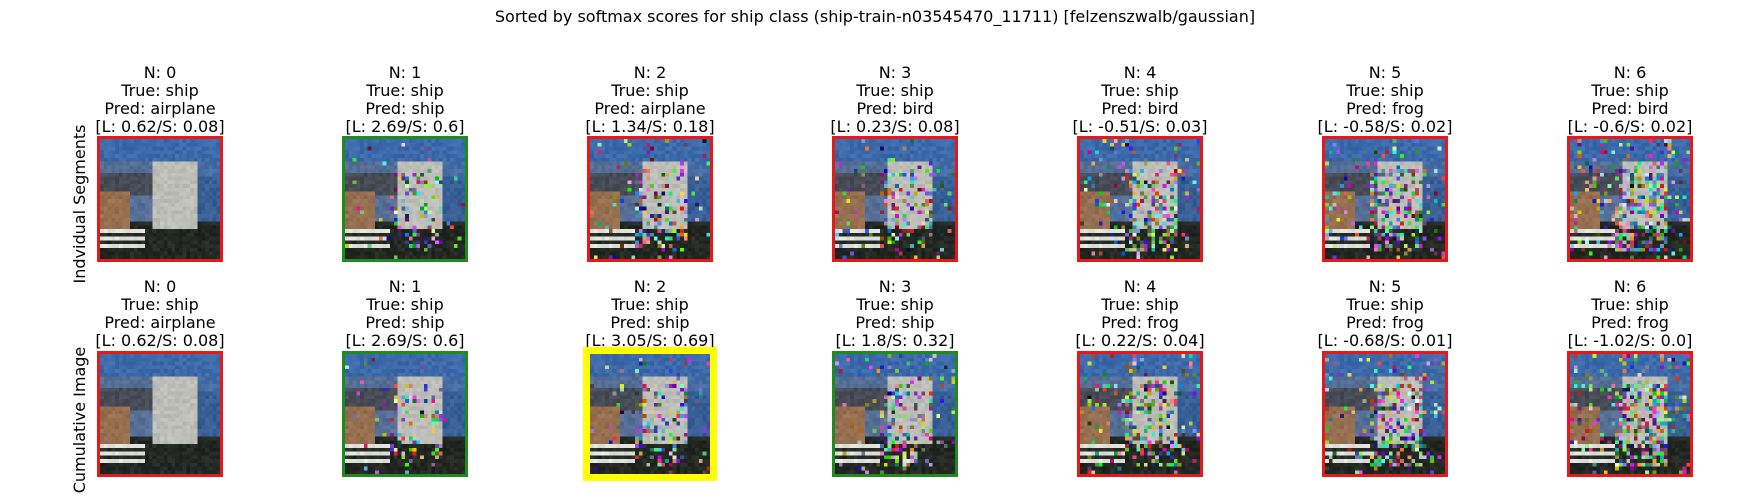 The image size is (1750, 500). What do you see at coordinates (1385, 126) in the screenshot?
I see `panel-title-scores: [L: -0.58/S: 0.02]` at bounding box center [1385, 126].